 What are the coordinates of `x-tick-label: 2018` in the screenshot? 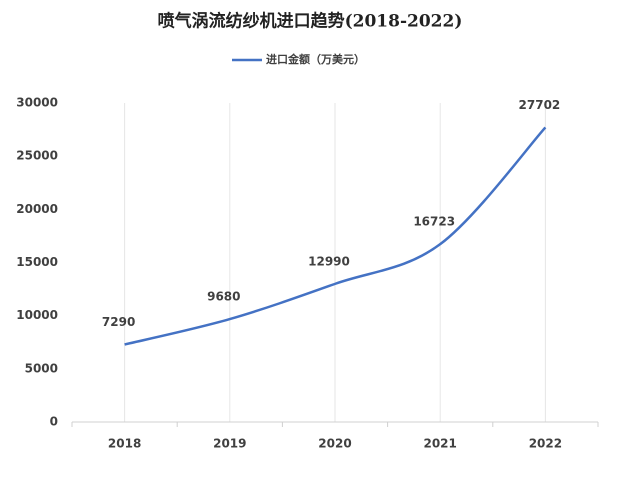 It's located at (124, 444).